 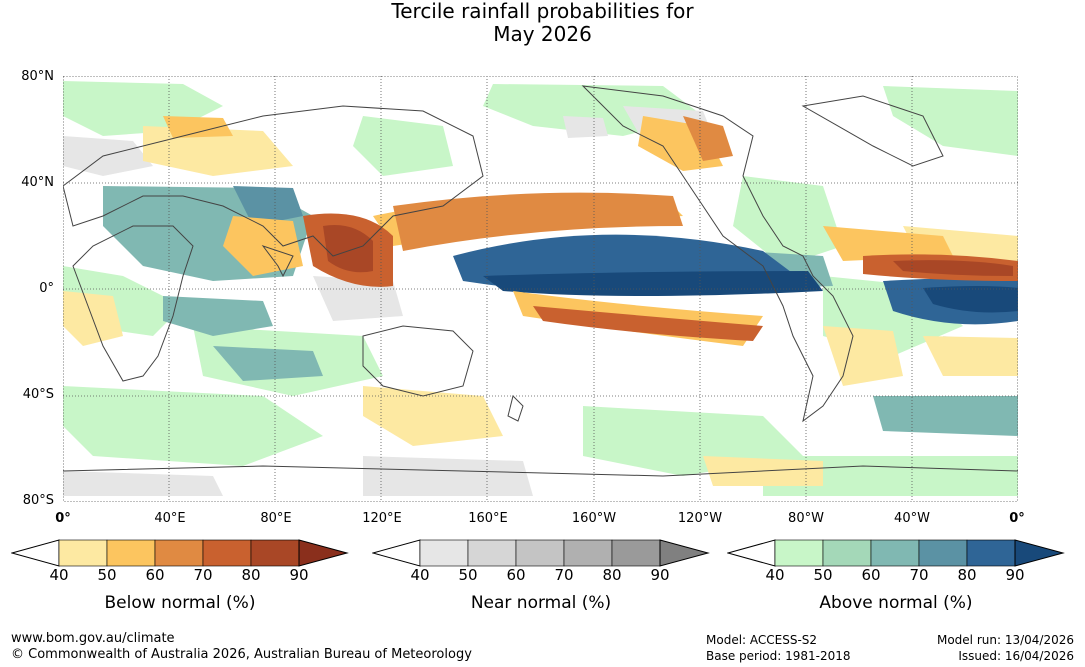 What do you see at coordinates (1005, 640) in the screenshot?
I see `footer-model-run: Model run: 13/04/2026` at bounding box center [1005, 640].